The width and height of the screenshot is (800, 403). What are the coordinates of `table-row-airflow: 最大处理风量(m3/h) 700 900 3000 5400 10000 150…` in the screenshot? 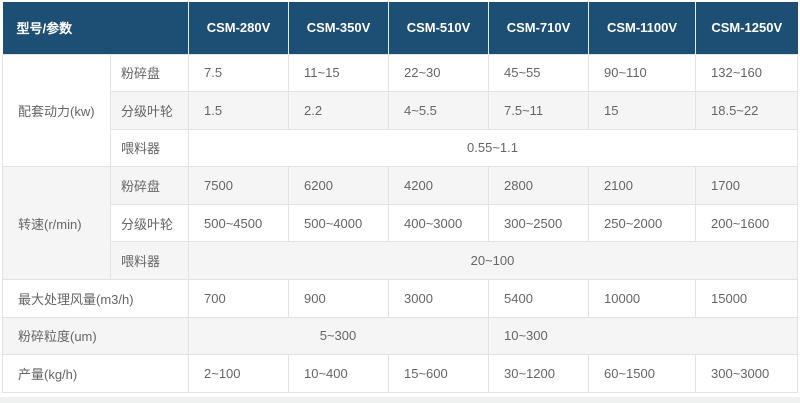 It's located at (400, 298).